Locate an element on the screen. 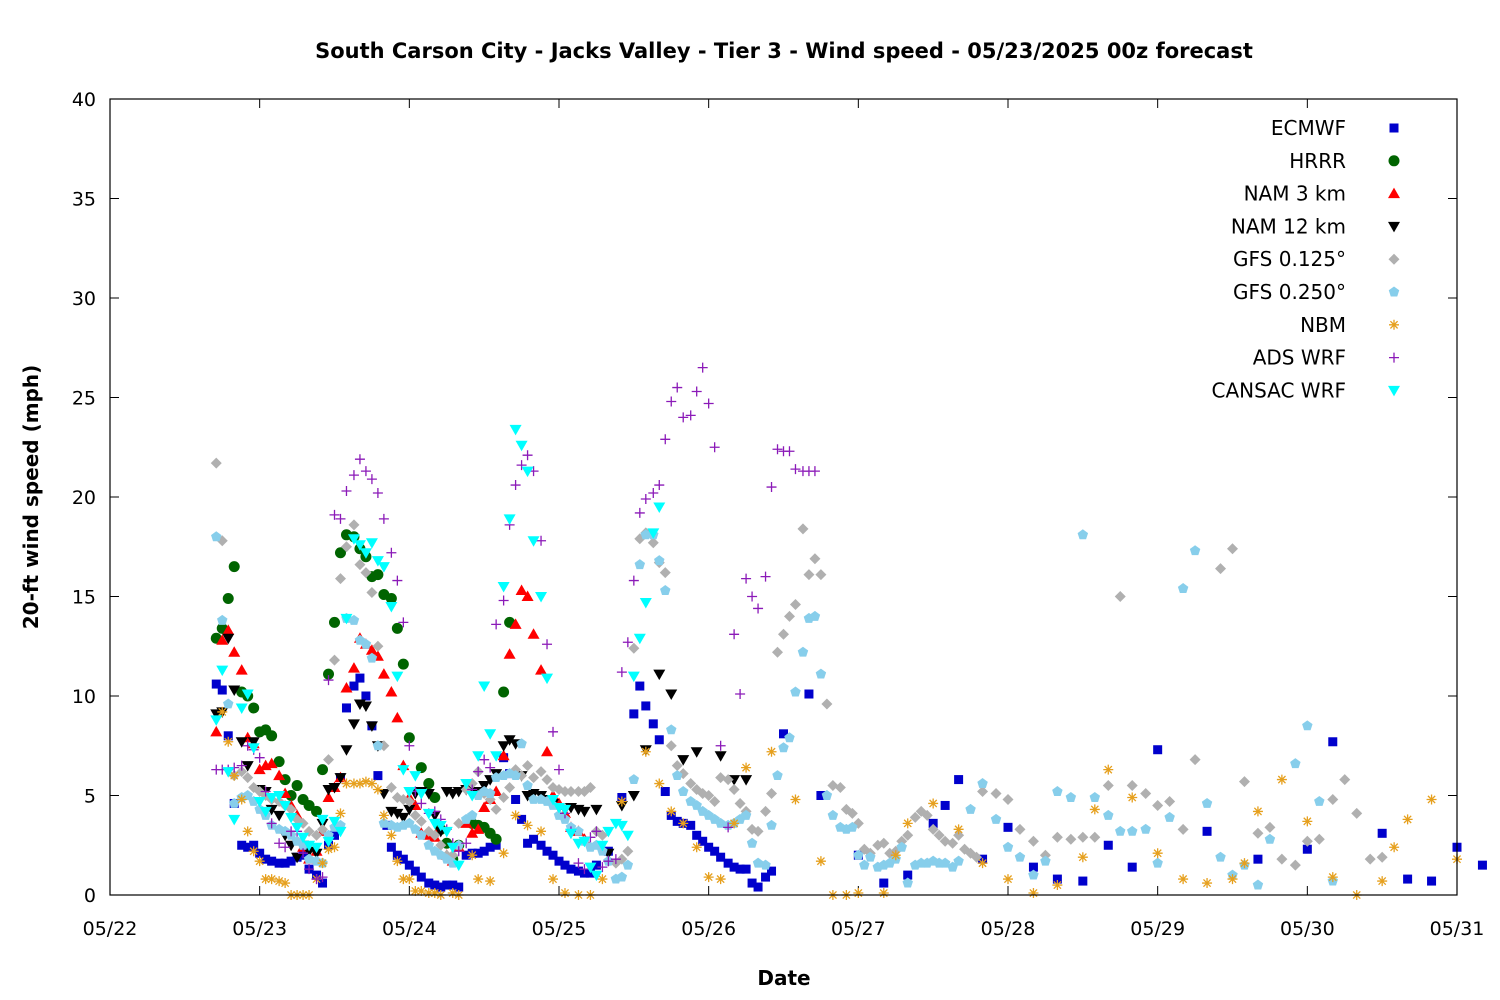 The image size is (1500, 1000). legend-entry: GFS 0.125° is located at coordinates (1316, 259).